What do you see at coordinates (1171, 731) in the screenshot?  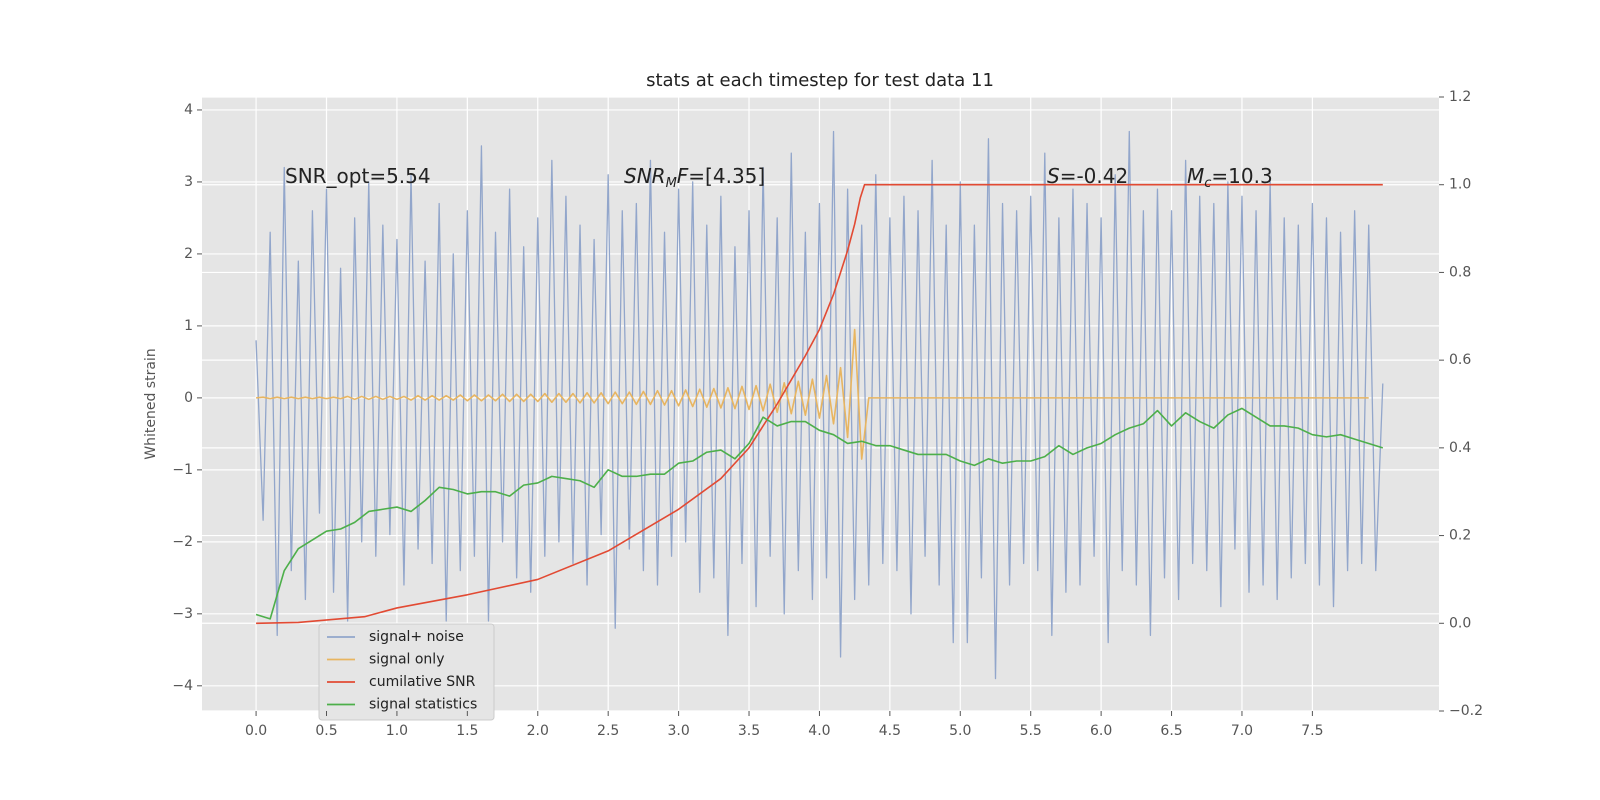 I see `x-tick-label: 6.5` at bounding box center [1171, 731].